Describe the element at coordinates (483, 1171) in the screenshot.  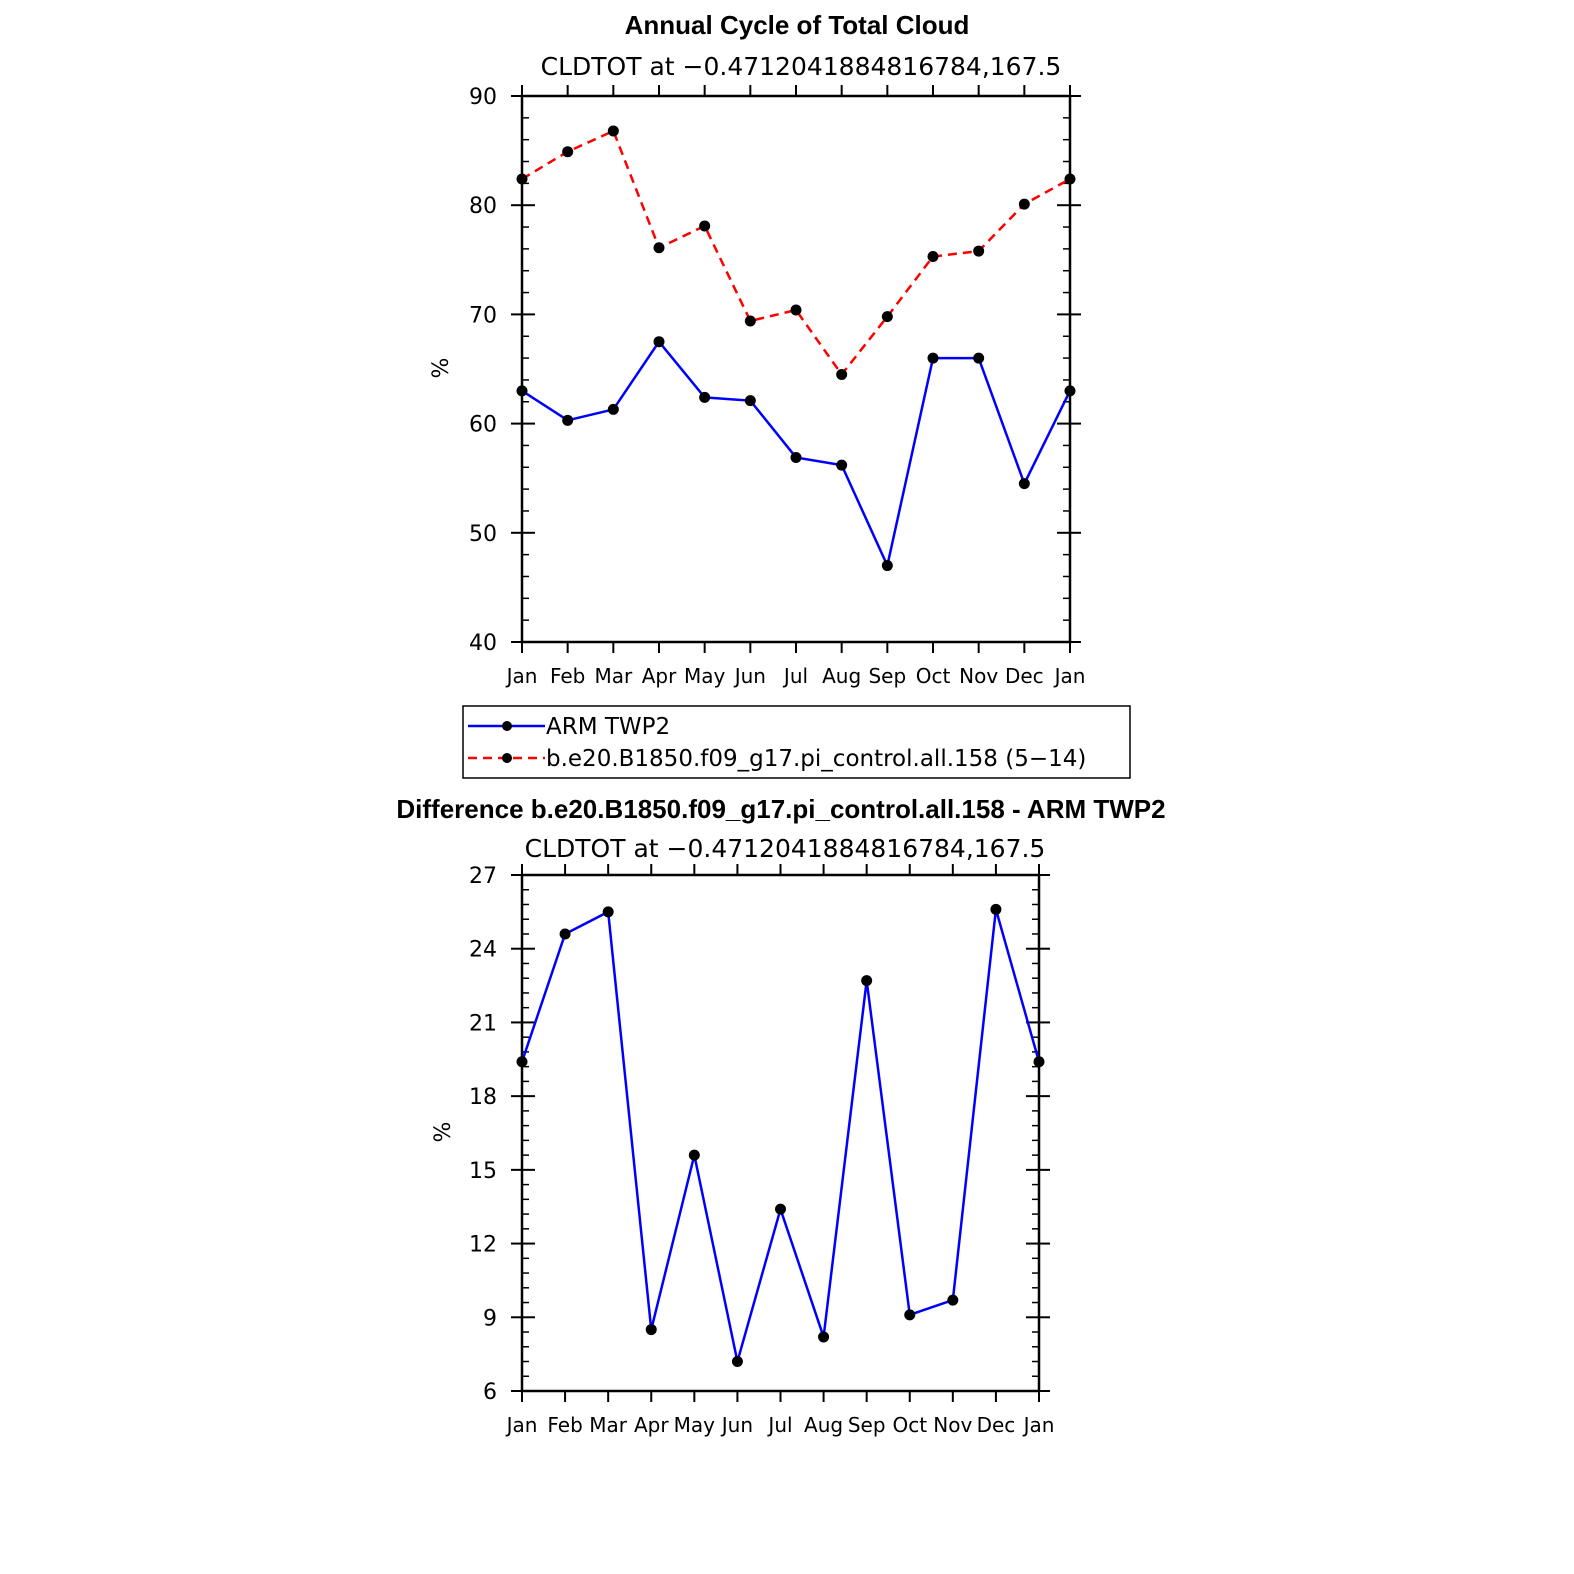
I see `y-tick-label: 15` at that location.